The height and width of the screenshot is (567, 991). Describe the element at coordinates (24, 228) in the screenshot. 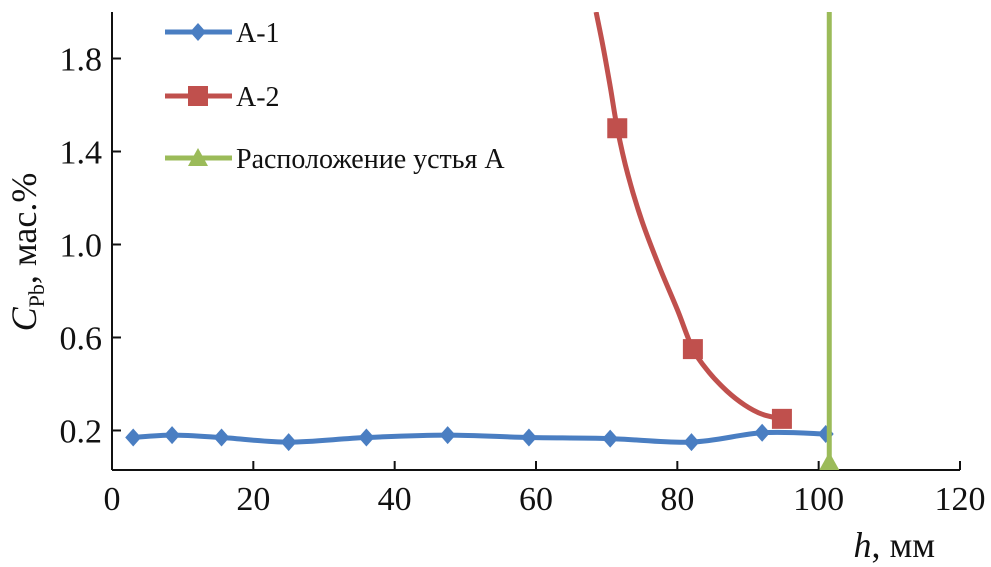

I see `y-axis-unit: , мас.%` at that location.